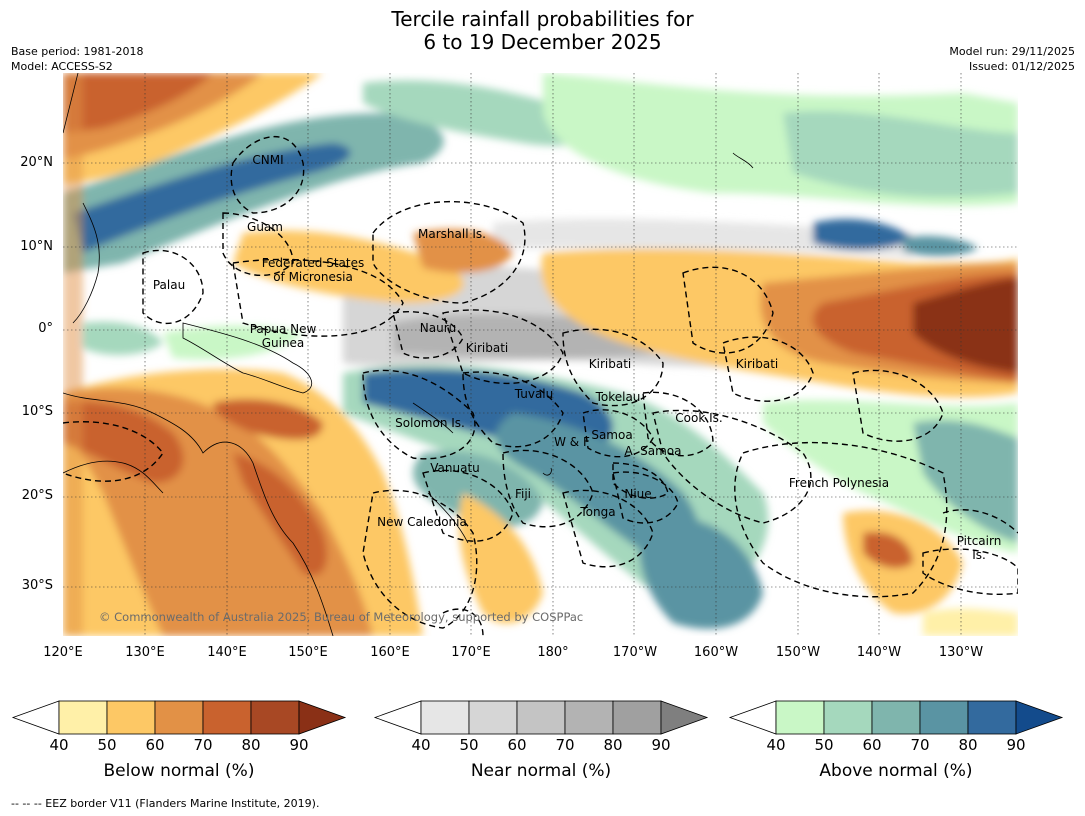 The height and width of the screenshot is (816, 1085). What do you see at coordinates (716, 652) in the screenshot?
I see `lon-label: 160°W` at bounding box center [716, 652].